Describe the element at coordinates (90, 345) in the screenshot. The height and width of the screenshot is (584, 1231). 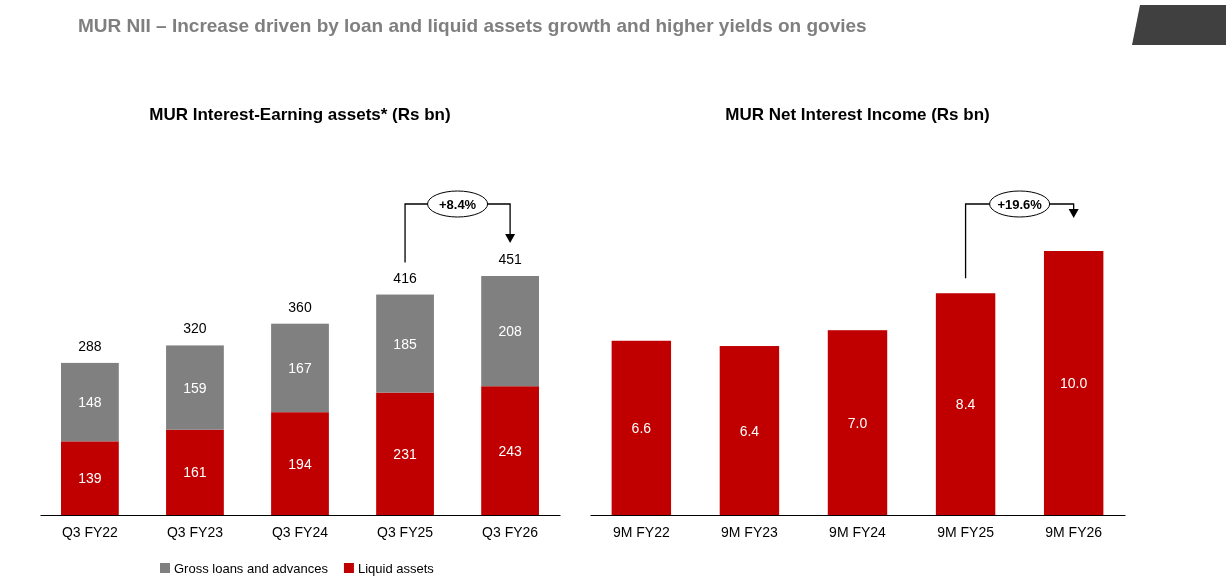
I see `total-label: 288` at that location.